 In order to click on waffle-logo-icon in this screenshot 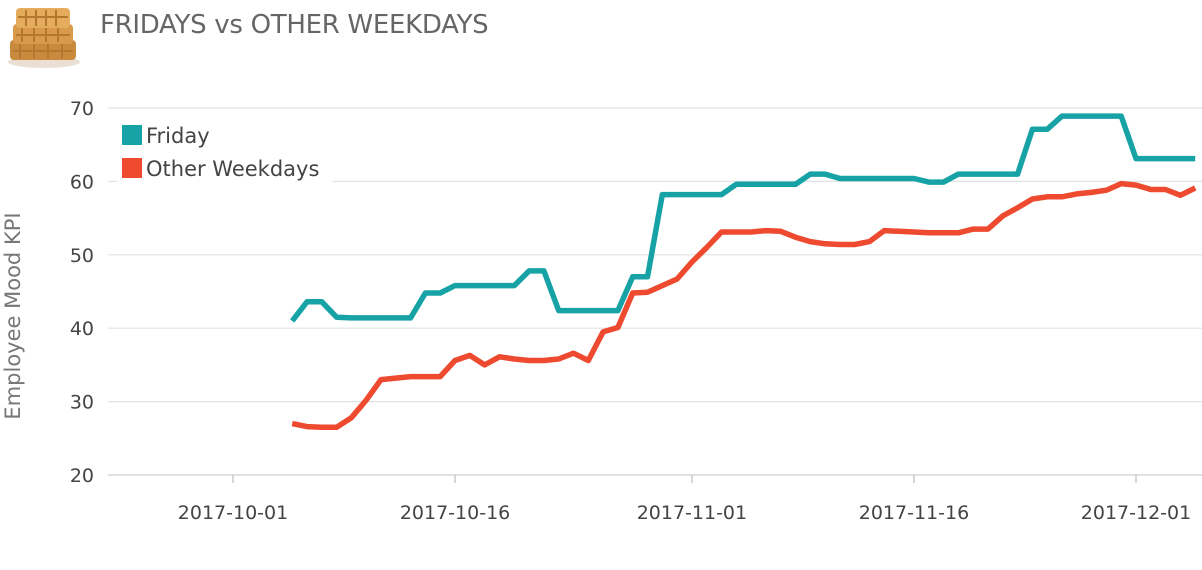, I will do `click(43, 36)`.